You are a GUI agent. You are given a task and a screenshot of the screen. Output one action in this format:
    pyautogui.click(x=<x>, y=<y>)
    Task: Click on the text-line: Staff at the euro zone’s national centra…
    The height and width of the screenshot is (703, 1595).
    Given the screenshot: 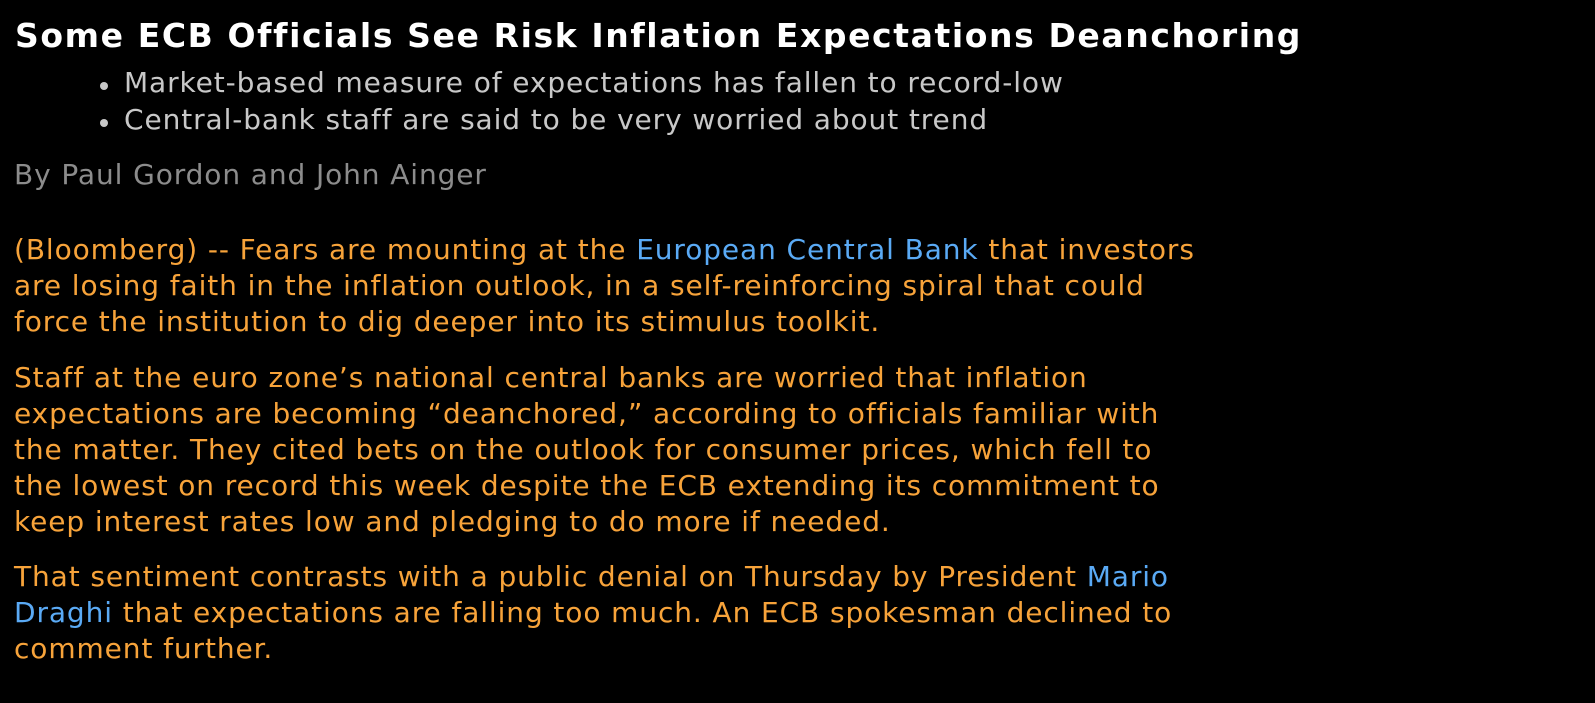 What is the action you would take?
    pyautogui.click(x=551, y=377)
    